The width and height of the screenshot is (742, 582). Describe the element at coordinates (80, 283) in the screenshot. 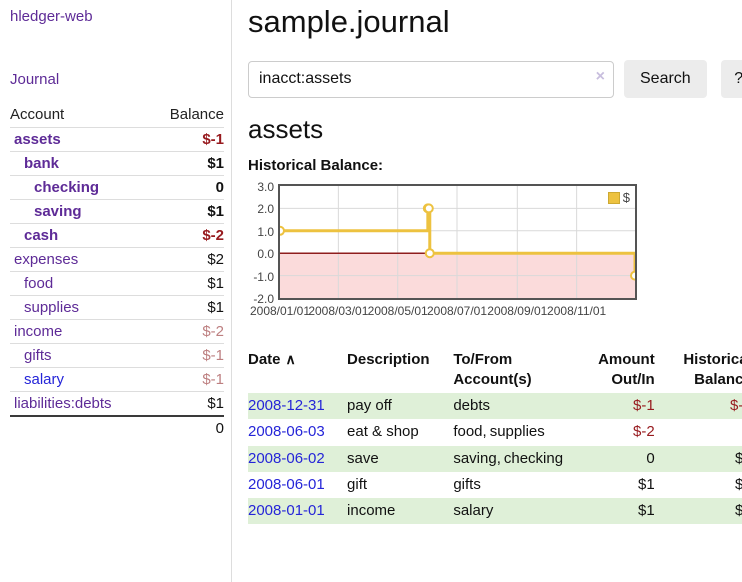

I see `account-cell: food` at that location.